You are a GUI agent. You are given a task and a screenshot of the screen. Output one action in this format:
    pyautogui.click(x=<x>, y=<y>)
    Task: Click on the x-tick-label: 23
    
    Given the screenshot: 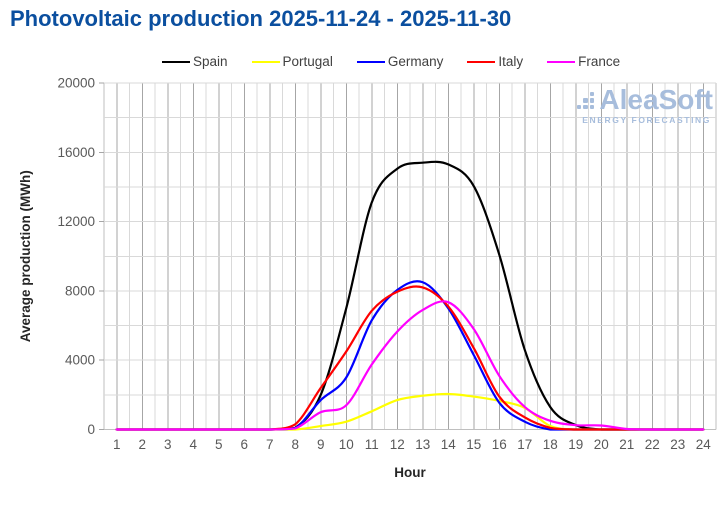 What is the action you would take?
    pyautogui.click(x=677, y=444)
    